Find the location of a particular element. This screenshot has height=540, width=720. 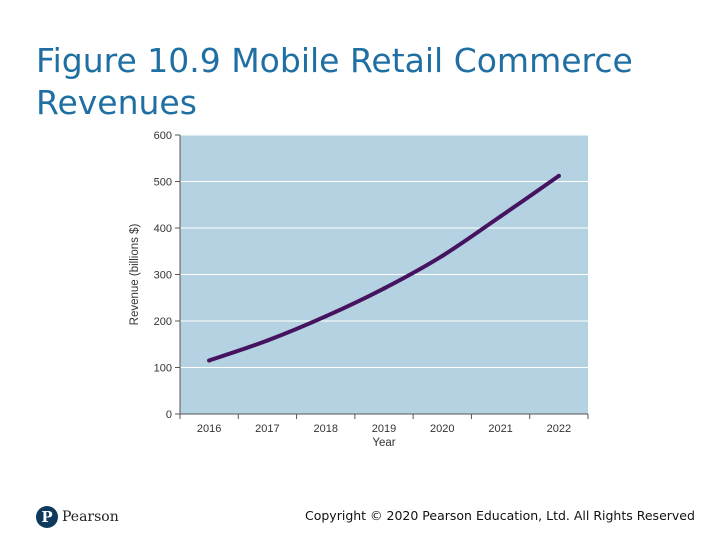

x-tick-label: 2018 is located at coordinates (325, 429).